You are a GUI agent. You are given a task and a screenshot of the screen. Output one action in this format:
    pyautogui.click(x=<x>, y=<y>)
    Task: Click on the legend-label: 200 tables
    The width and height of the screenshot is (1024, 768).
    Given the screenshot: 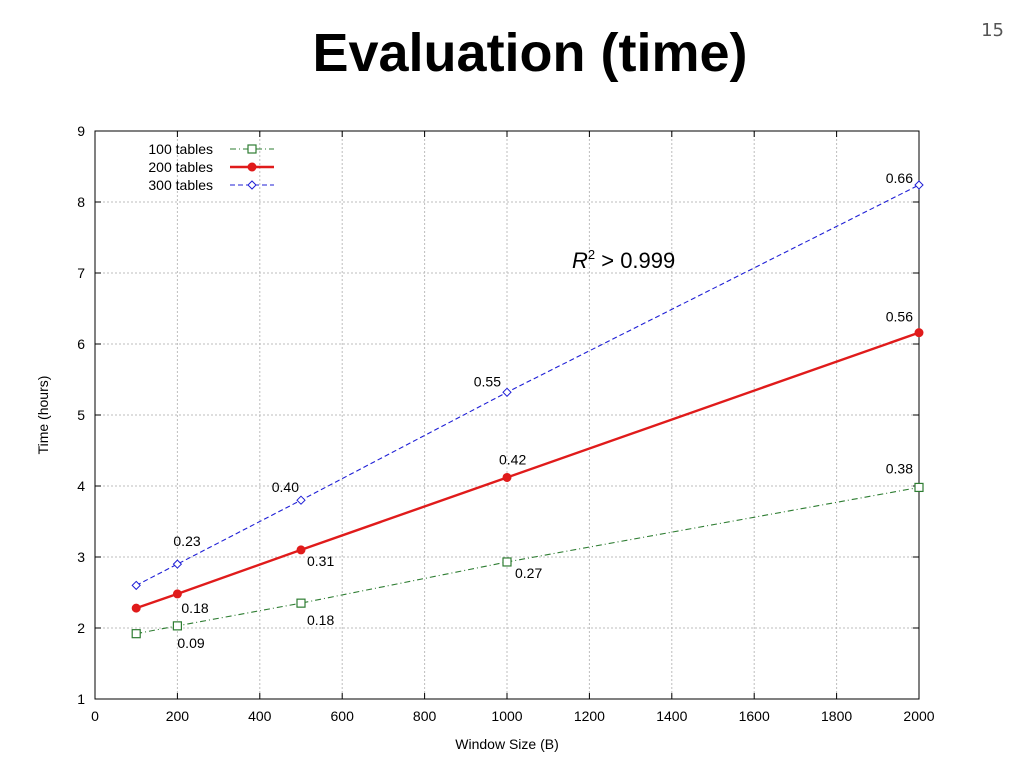 What is the action you would take?
    pyautogui.click(x=180, y=167)
    